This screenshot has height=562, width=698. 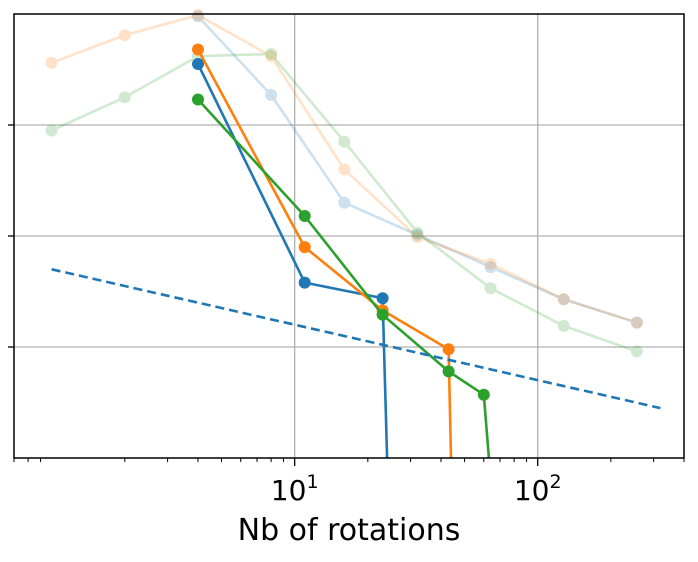 I want to click on x-tick-label-exponent: 1, so click(x=312, y=482).